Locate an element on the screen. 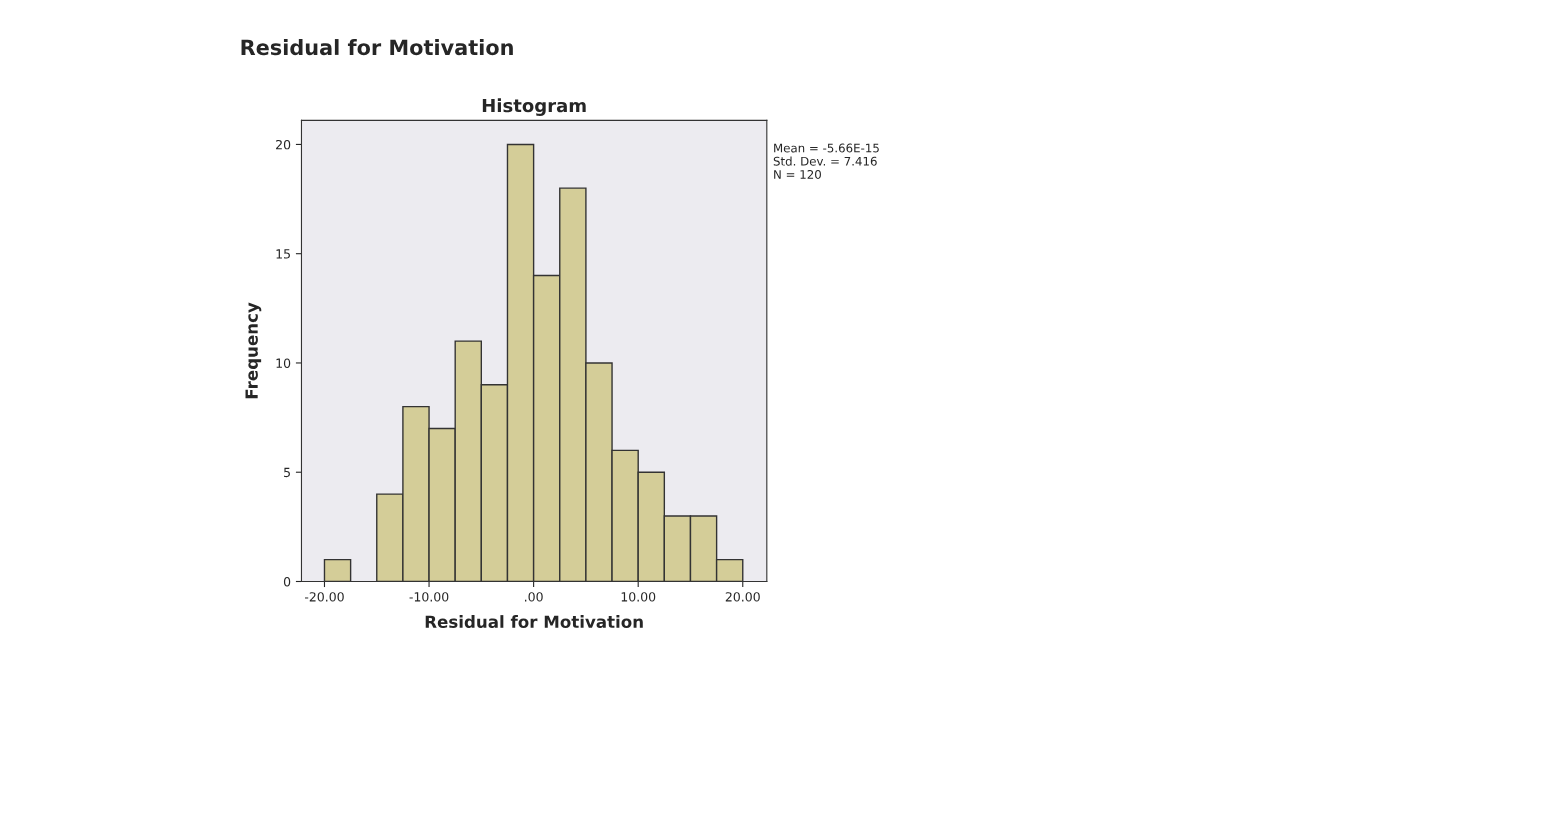  y-axis-title: Frequency is located at coordinates (253, 350).